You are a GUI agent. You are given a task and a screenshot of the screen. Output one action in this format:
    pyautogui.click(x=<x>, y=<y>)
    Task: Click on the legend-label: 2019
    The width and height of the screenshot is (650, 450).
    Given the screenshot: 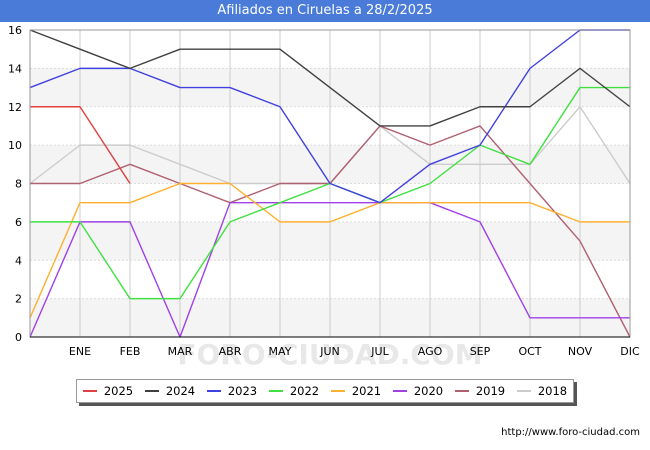 What is the action you would take?
    pyautogui.click(x=490, y=391)
    